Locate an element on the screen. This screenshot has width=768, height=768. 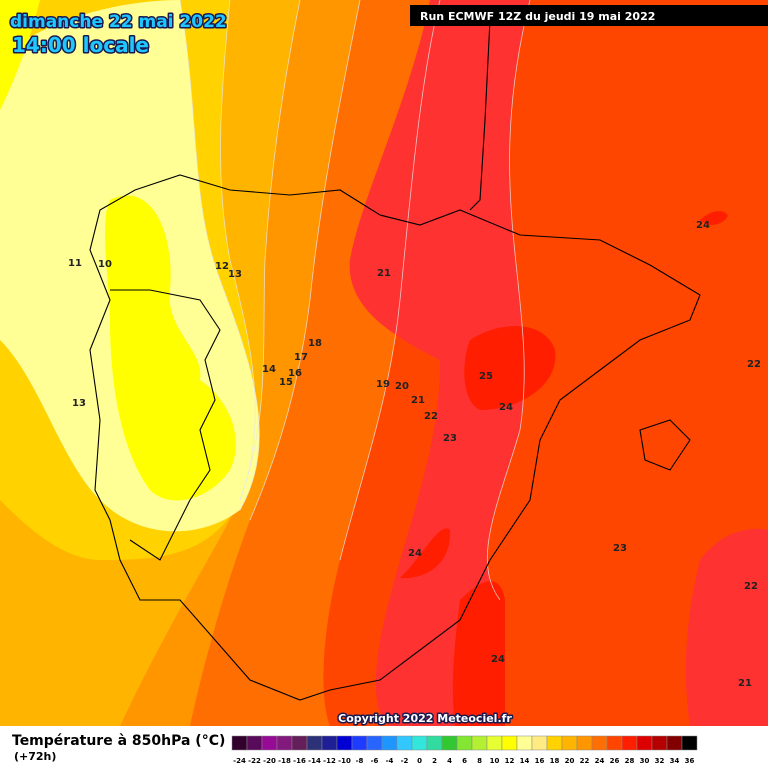
color-tick-label: -10 is located at coordinates (344, 761).